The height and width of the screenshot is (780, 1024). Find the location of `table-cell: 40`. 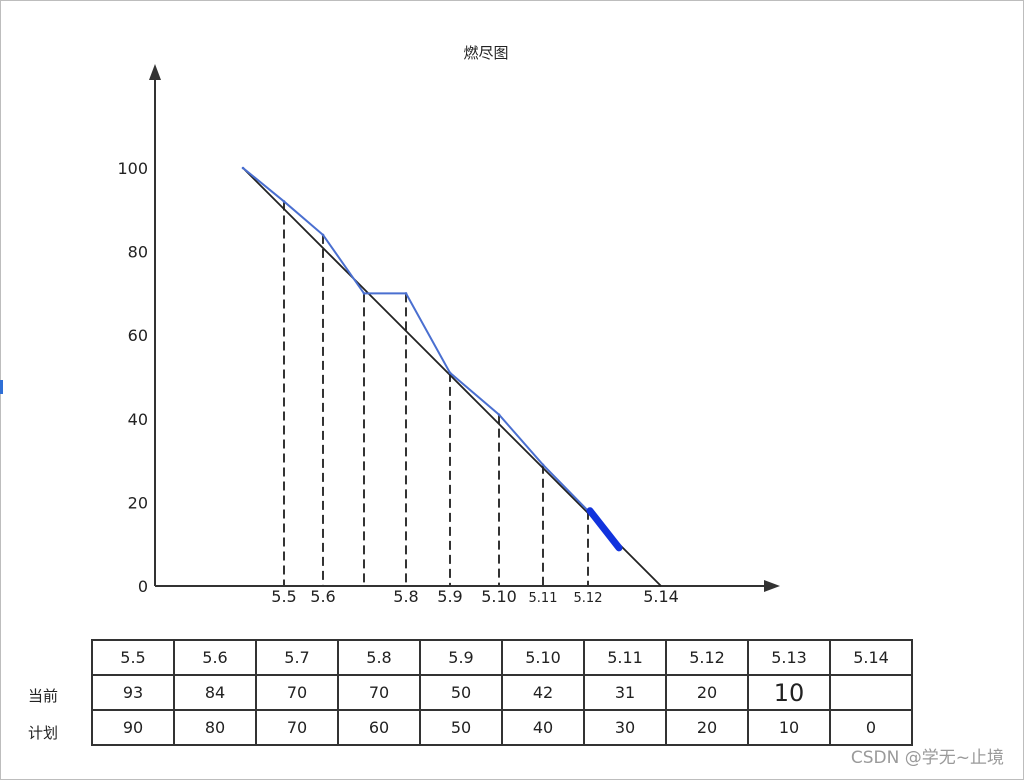

table-cell: 40 is located at coordinates (543, 727).